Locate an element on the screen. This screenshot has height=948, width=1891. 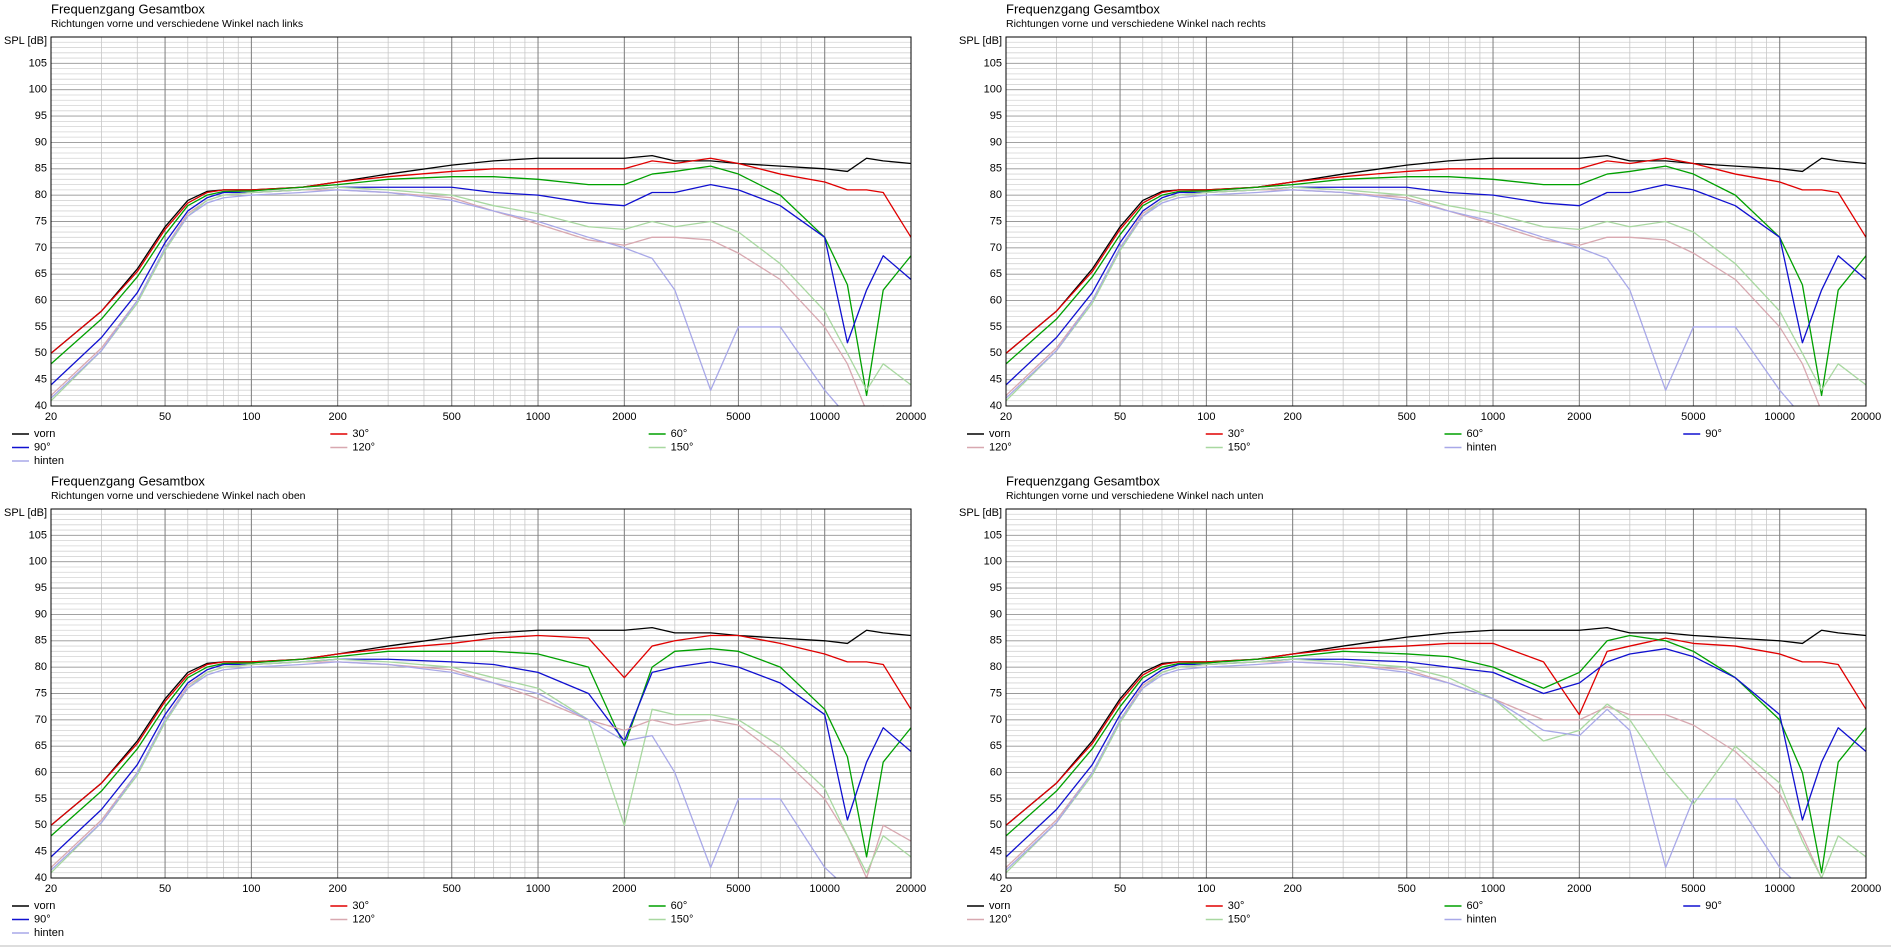
y-tick-label: 105 is located at coordinates (993, 63).